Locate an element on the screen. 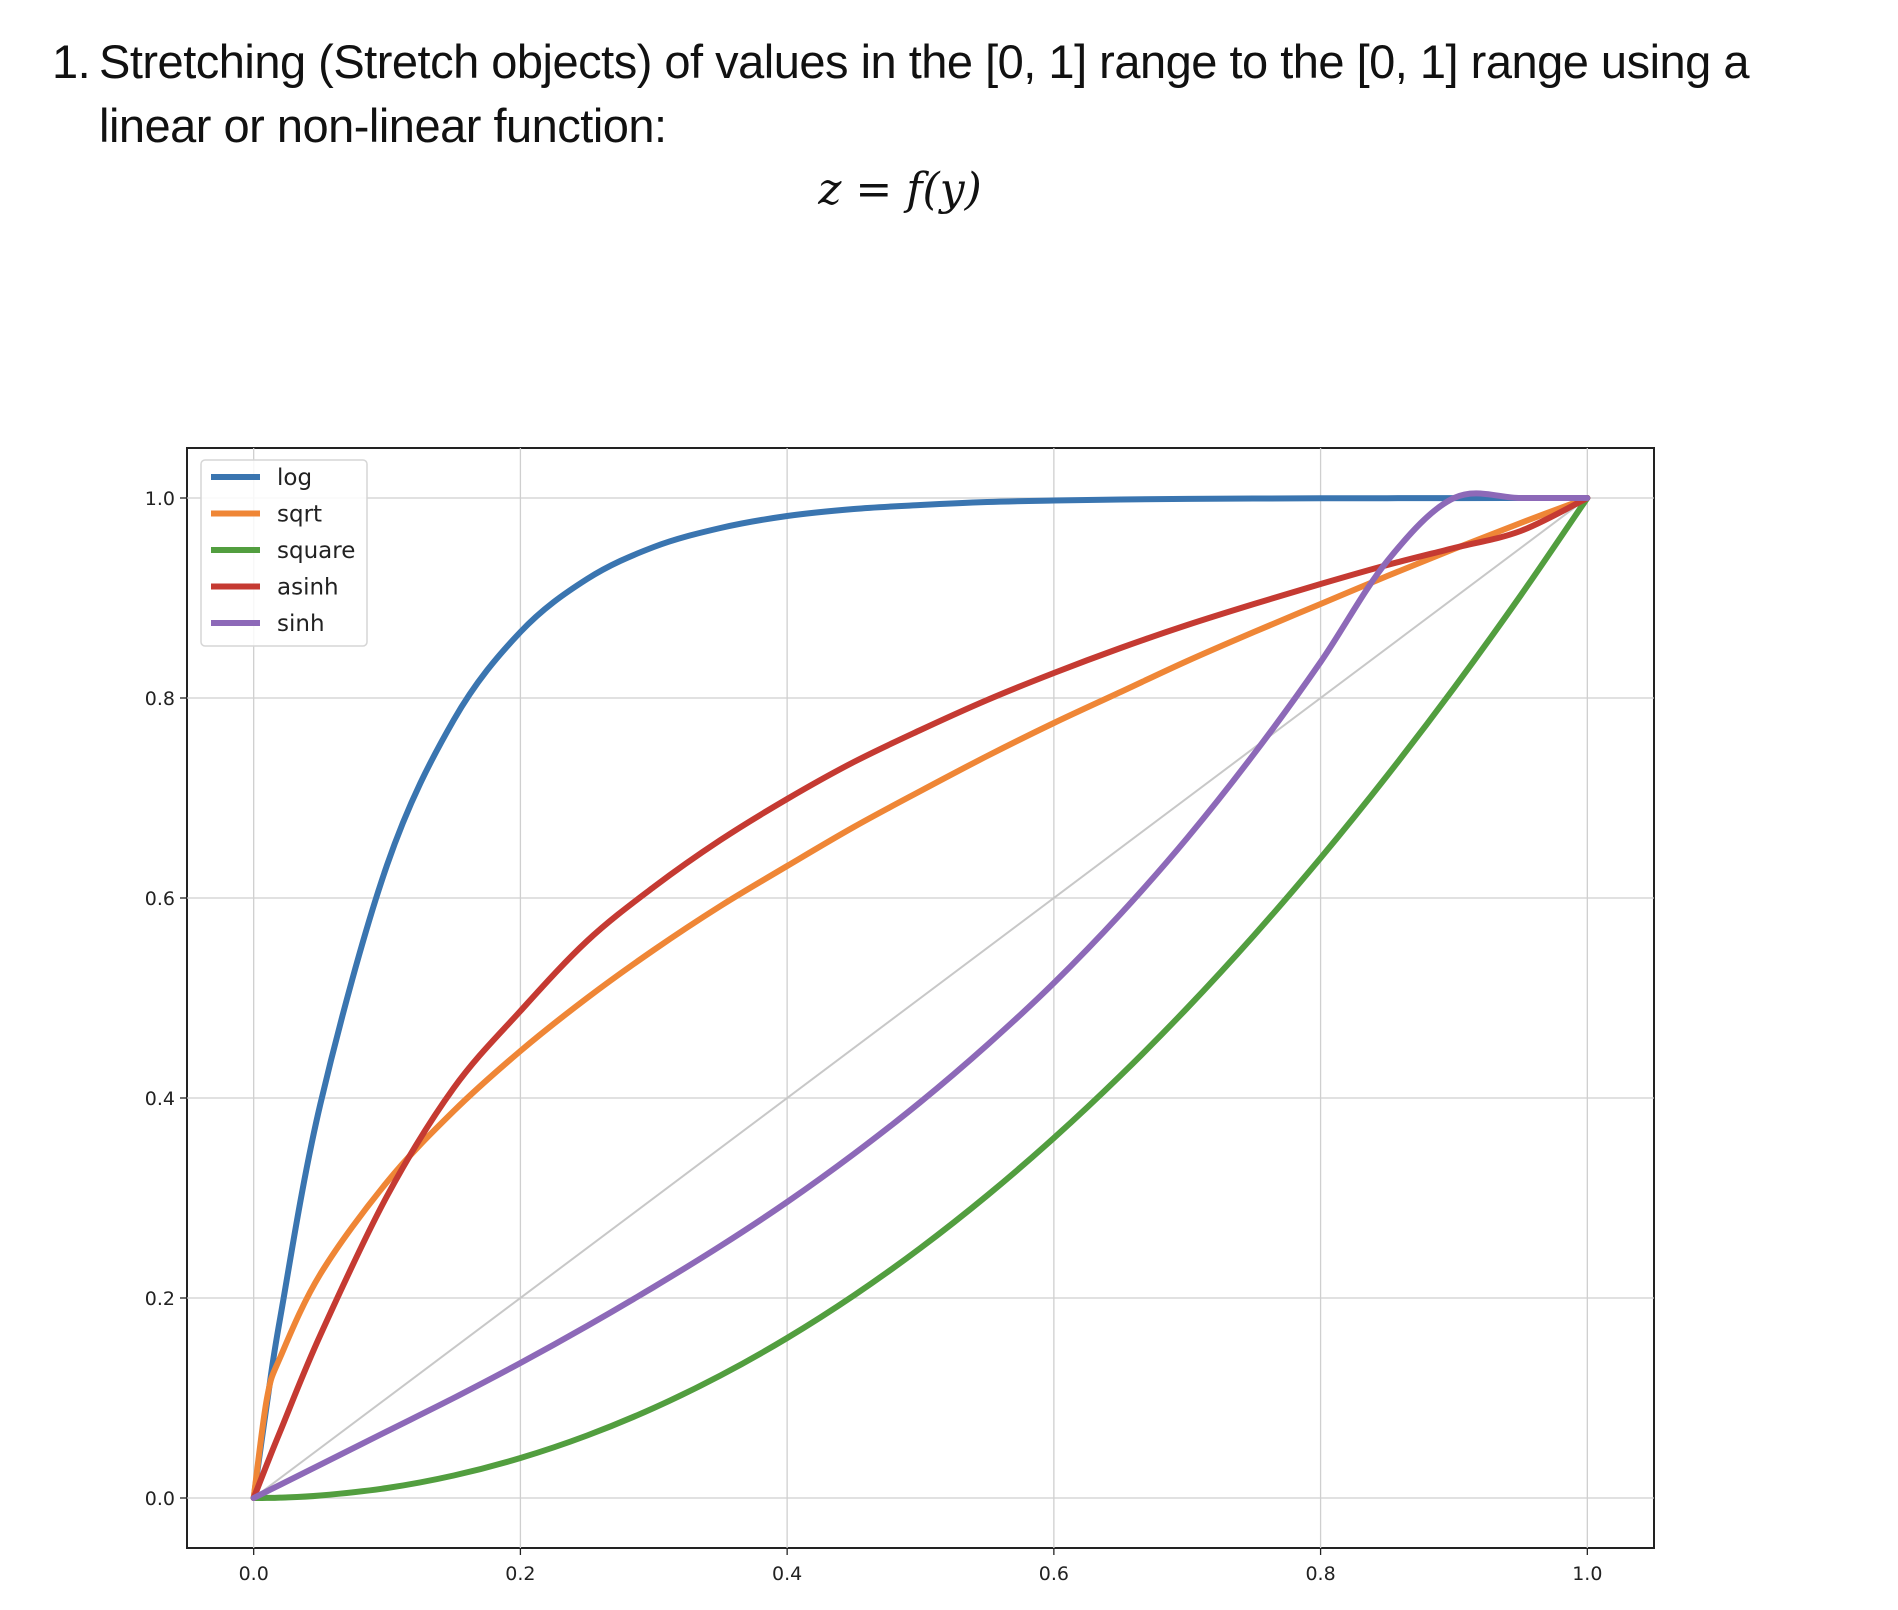  legend: log sqrt square asinh sinh is located at coordinates (284, 553).